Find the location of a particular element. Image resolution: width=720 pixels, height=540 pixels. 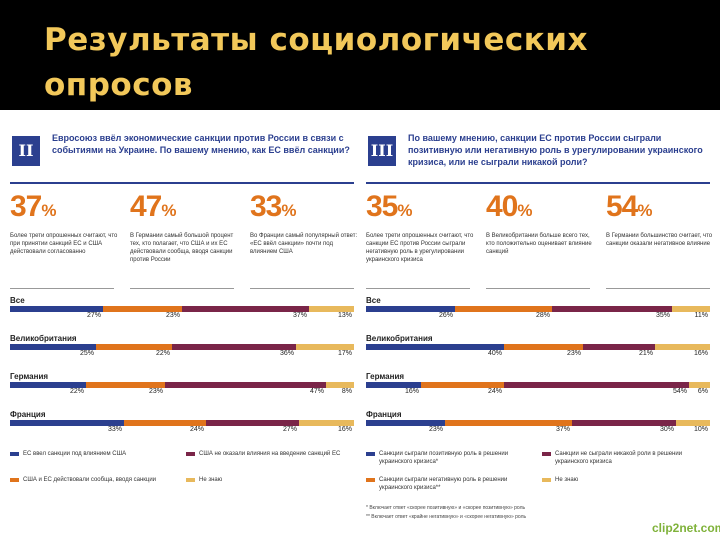

segment-value-label: 36% is located at coordinates (286, 353).